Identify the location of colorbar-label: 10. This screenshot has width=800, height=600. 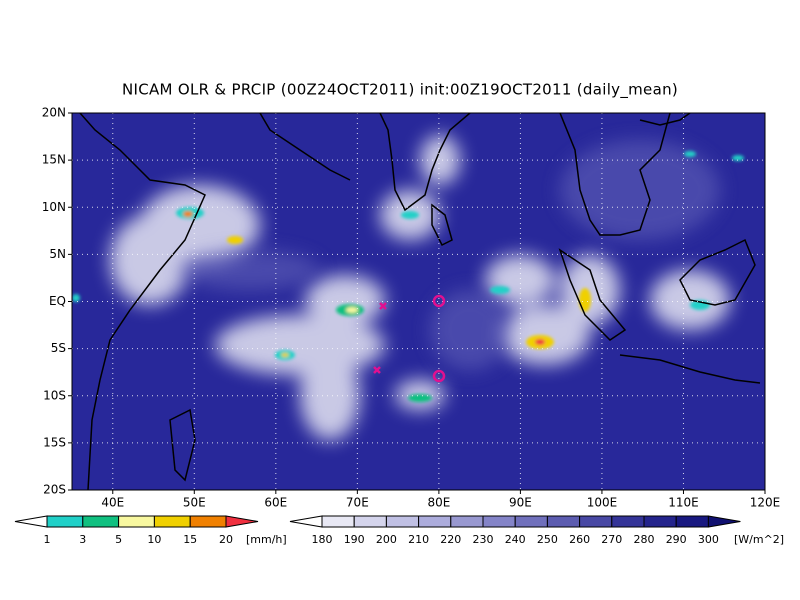
(154, 539).